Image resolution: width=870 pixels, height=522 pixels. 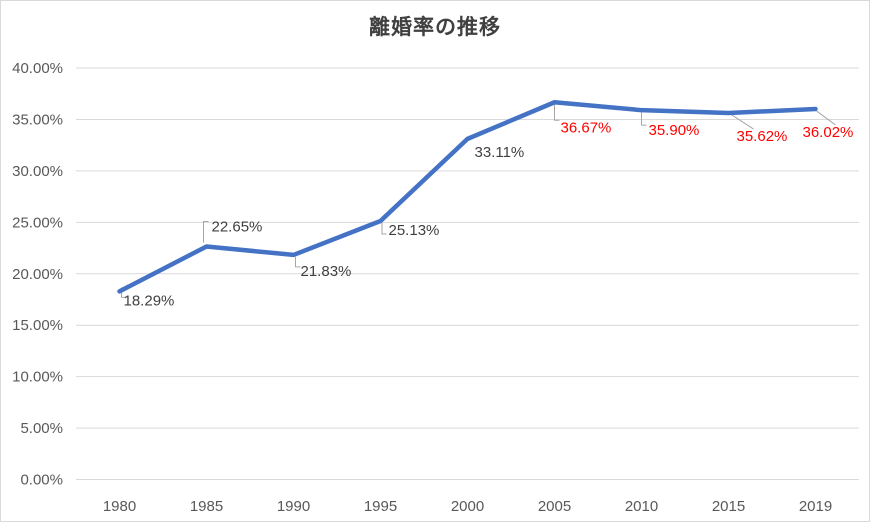 I want to click on y-axis-tick-label: 10.00%, so click(x=37, y=377).